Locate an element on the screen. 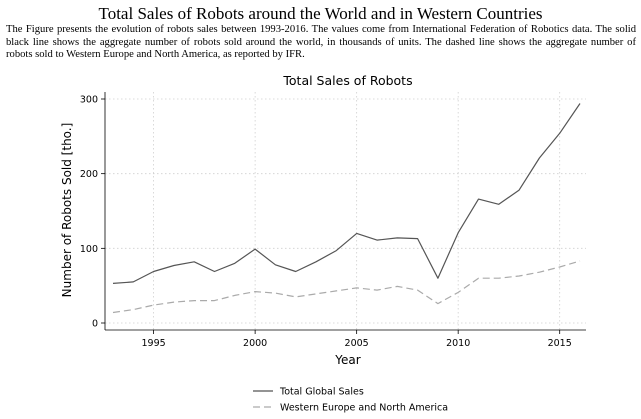  y-tick-label: 0 is located at coordinates (95, 324).